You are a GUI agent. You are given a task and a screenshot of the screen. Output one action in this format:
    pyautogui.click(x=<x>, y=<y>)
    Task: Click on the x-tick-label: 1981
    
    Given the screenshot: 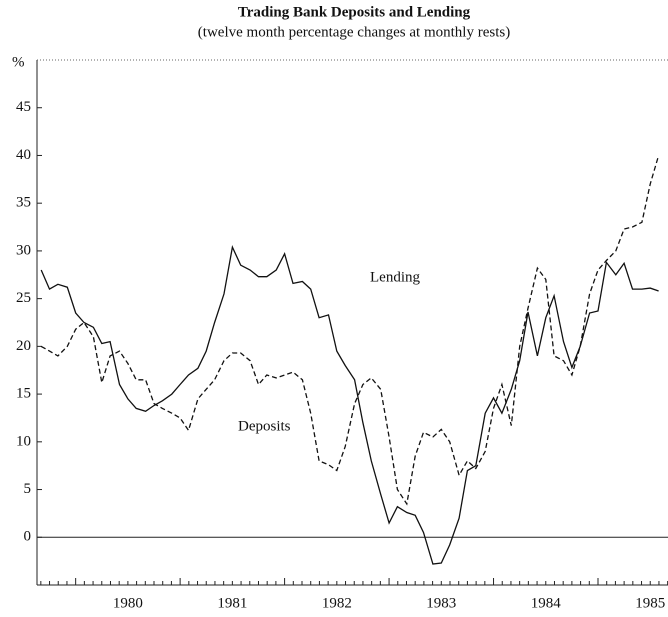 What is the action you would take?
    pyautogui.click(x=232, y=603)
    